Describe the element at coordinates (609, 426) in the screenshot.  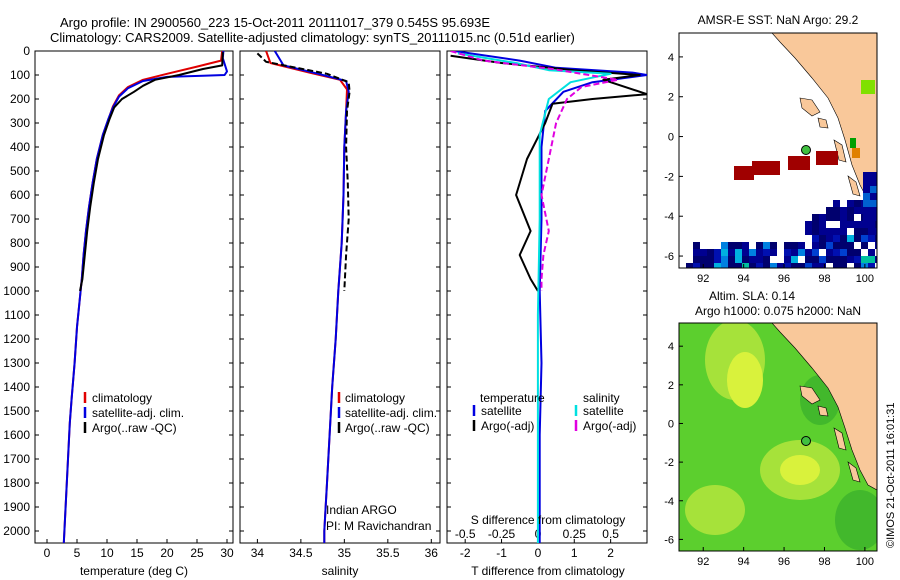
I see `legend-label-s-argo: Argo(-adj)` at that location.